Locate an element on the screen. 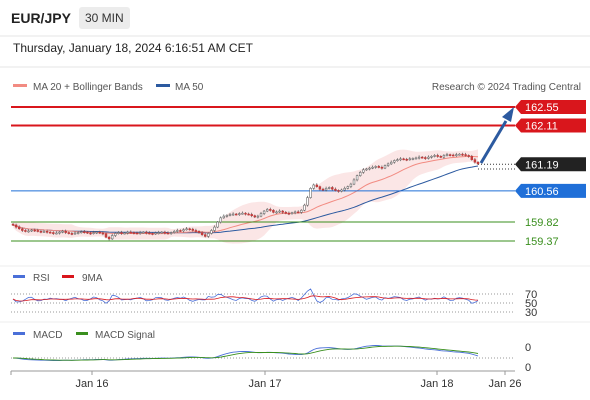 Image resolution: width=590 pixels, height=400 pixels. ma50-legend-label: MA 50 is located at coordinates (189, 87).